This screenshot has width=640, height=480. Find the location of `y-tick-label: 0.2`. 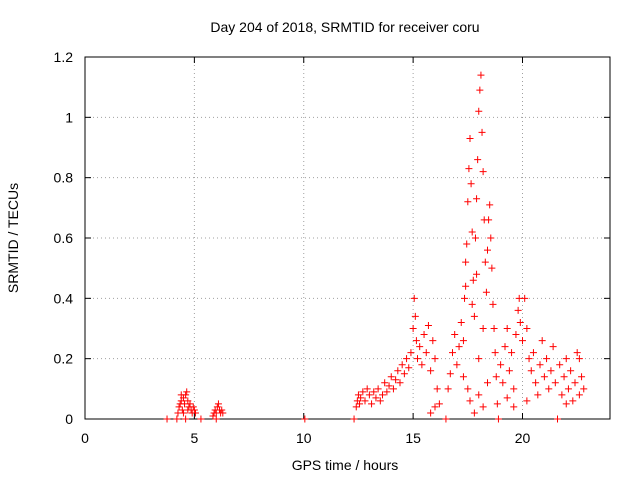

y-tick-label: 0.2 is located at coordinates (64, 359).